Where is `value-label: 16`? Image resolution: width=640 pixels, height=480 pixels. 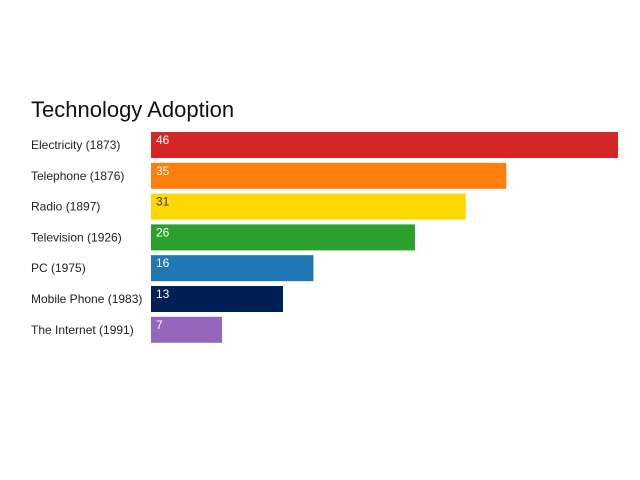 value-label: 16 is located at coordinates (163, 263).